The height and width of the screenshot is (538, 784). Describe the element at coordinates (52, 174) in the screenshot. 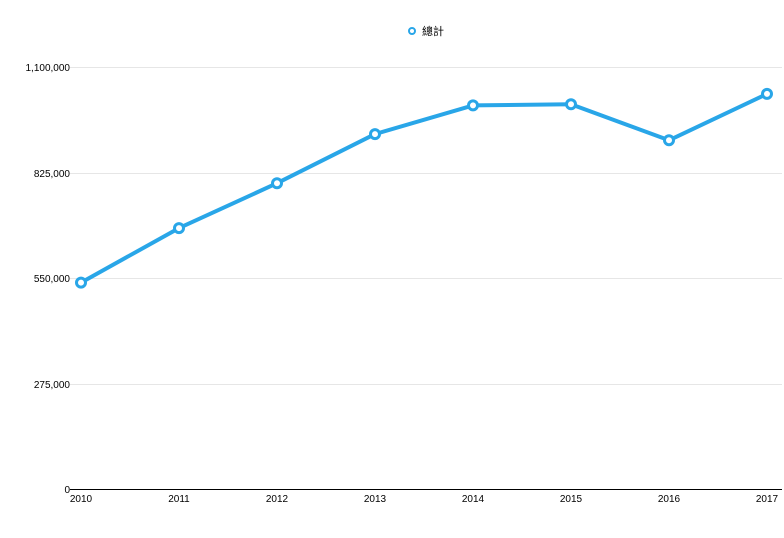

I see `y-tick-label: 825,000` at that location.